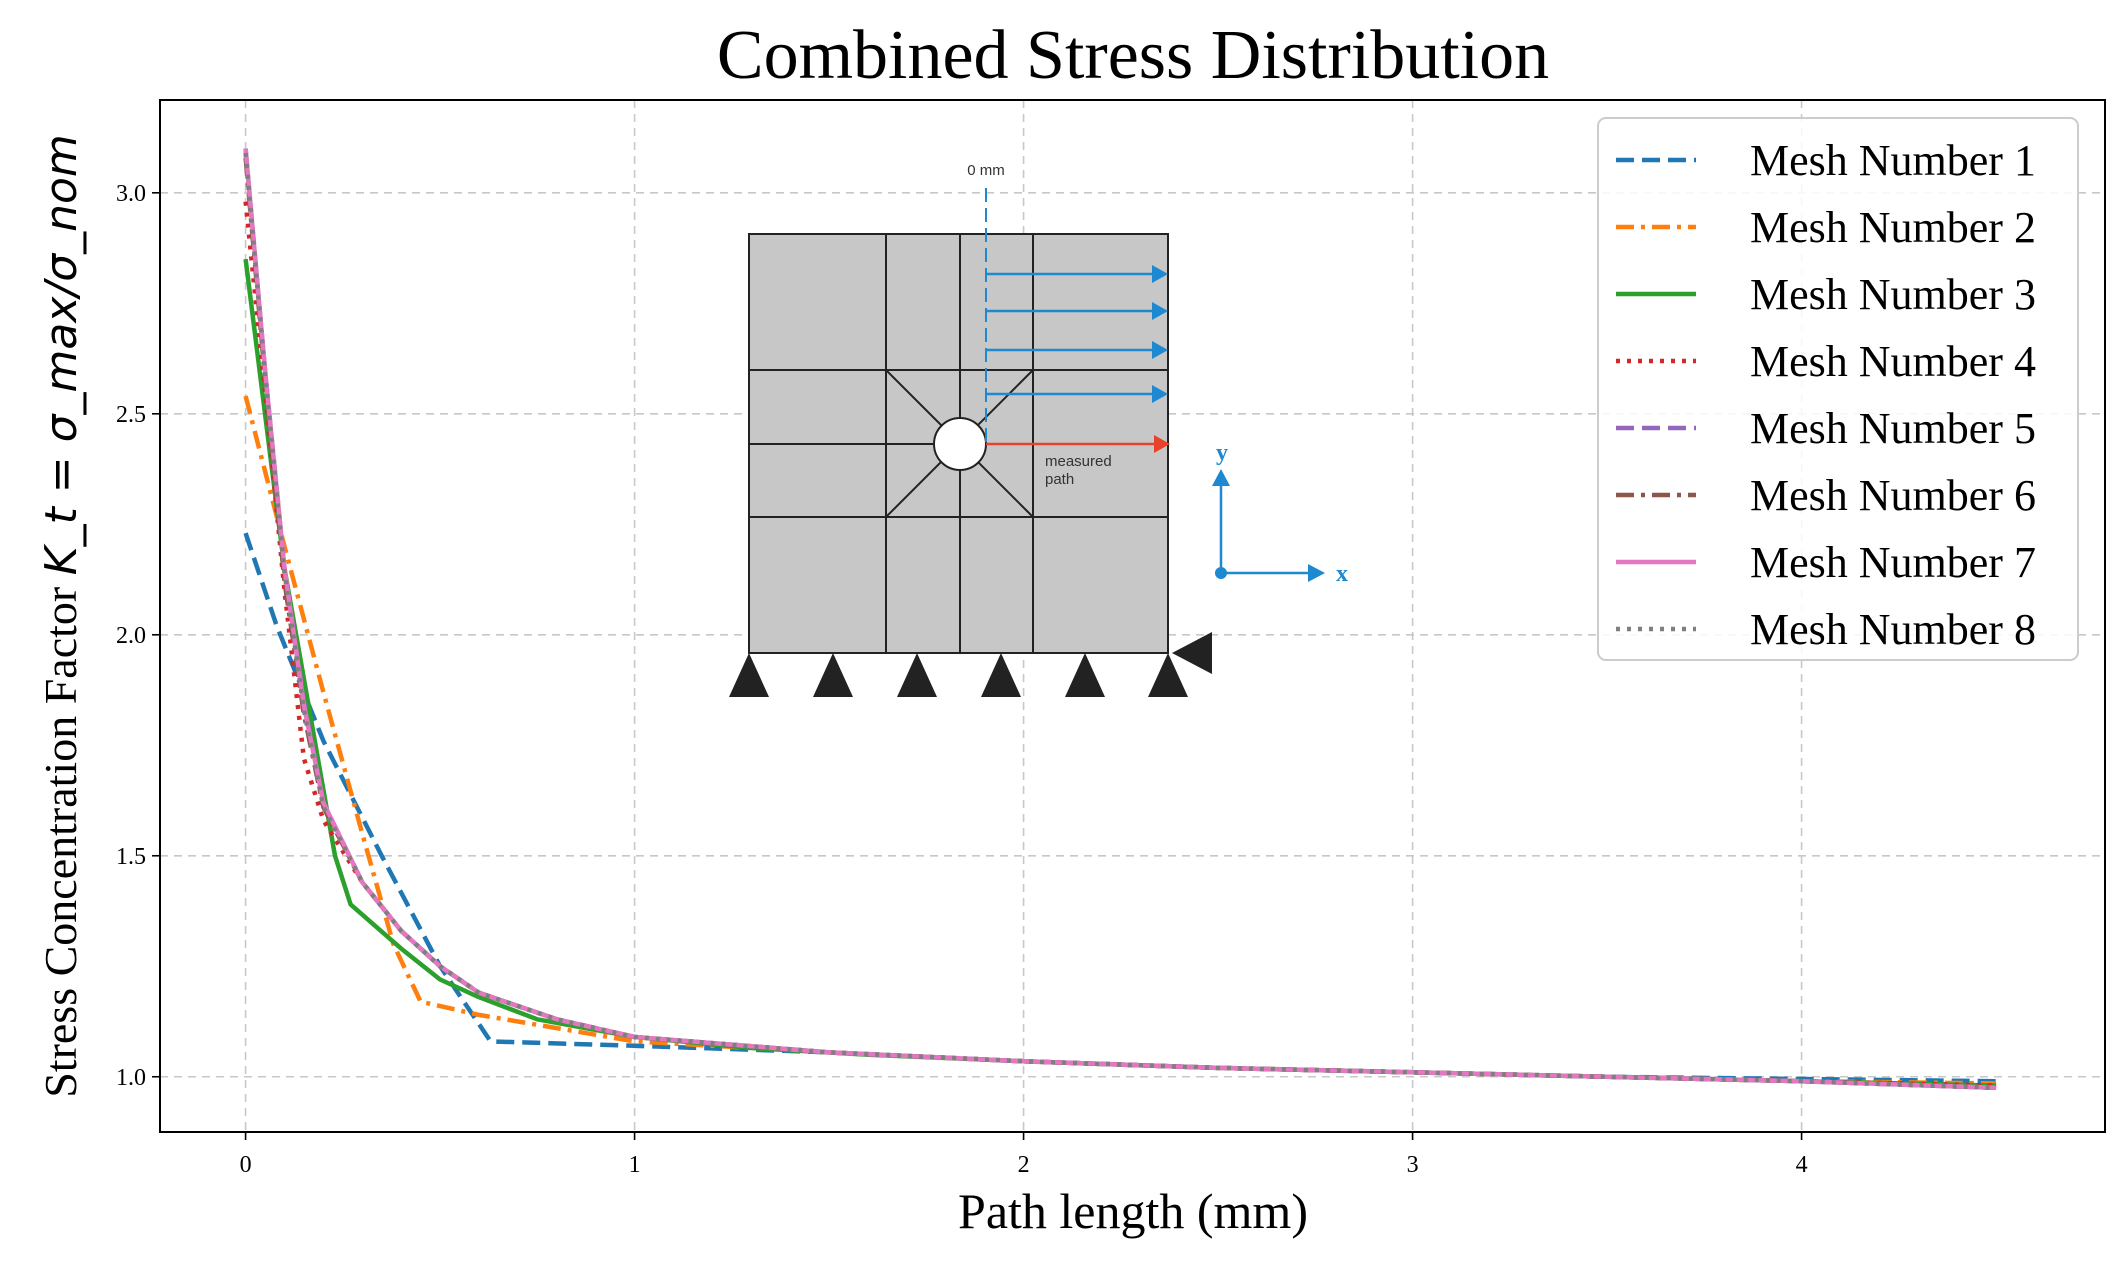 The height and width of the screenshot is (1276, 2126). What do you see at coordinates (1893, 160) in the screenshot?
I see `legend-label: Mesh Number 1` at bounding box center [1893, 160].